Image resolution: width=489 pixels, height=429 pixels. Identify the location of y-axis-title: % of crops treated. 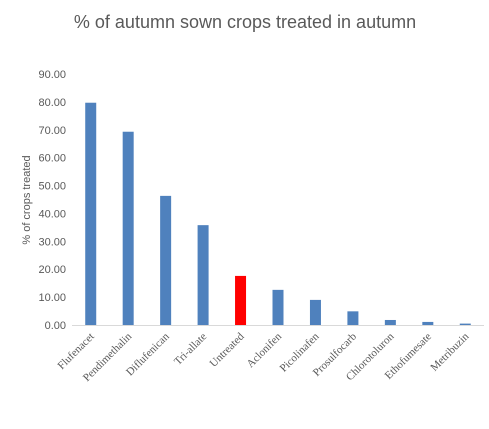
(27, 199).